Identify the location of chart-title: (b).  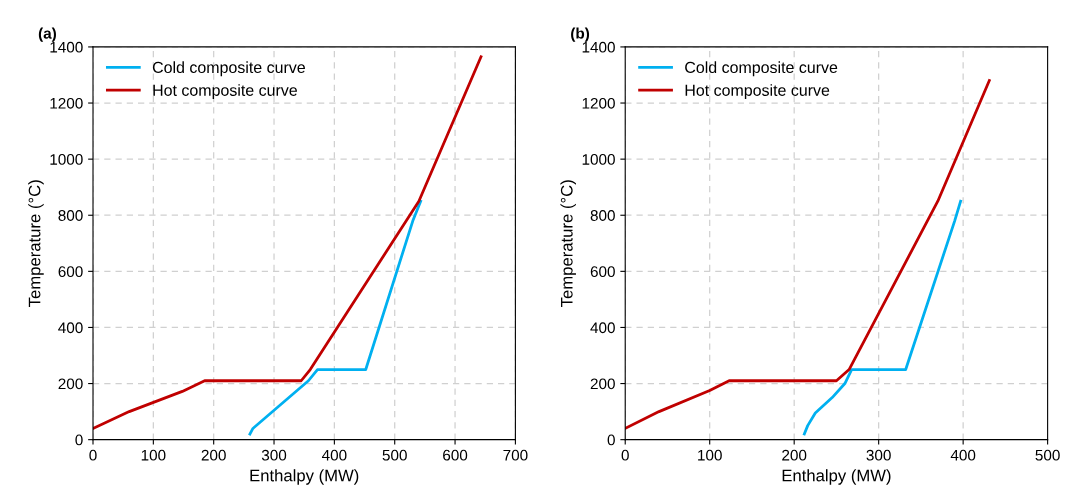
(580, 34).